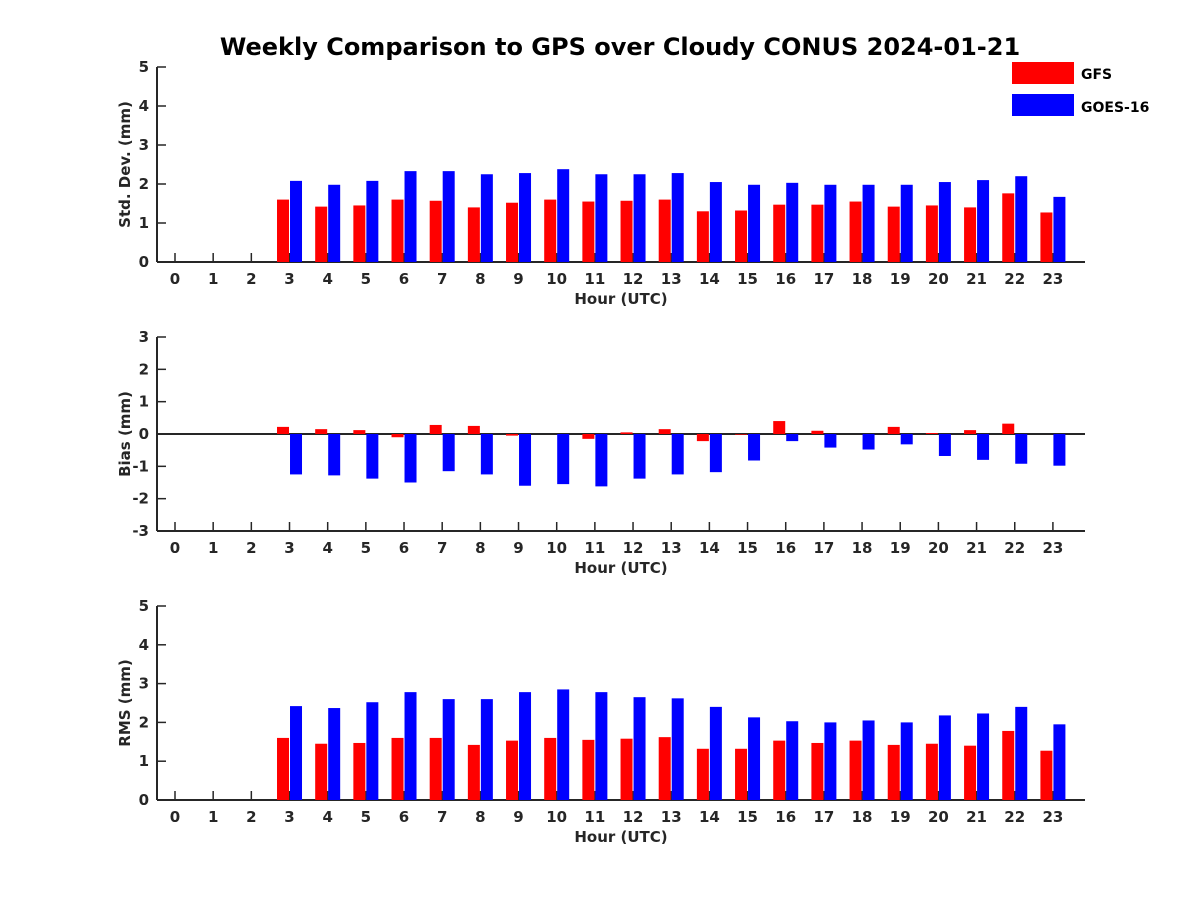  What do you see at coordinates (442, 279) in the screenshot?
I see `std-dev-mm-x-tick-label: 7` at bounding box center [442, 279].